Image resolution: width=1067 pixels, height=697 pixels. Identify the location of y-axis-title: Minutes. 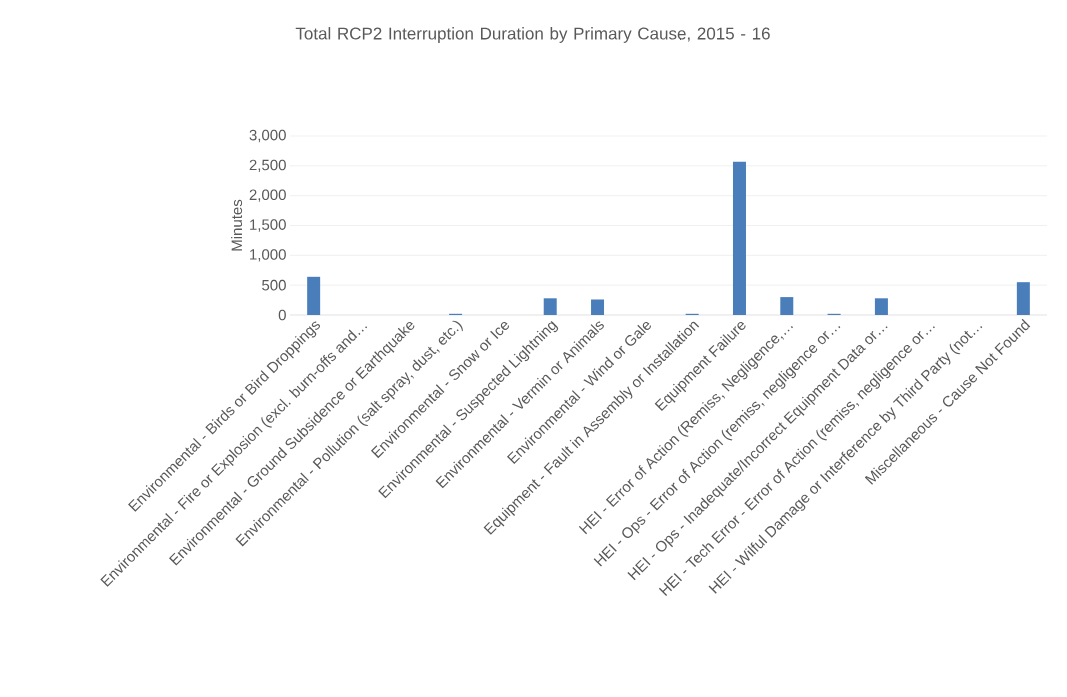
(237, 225).